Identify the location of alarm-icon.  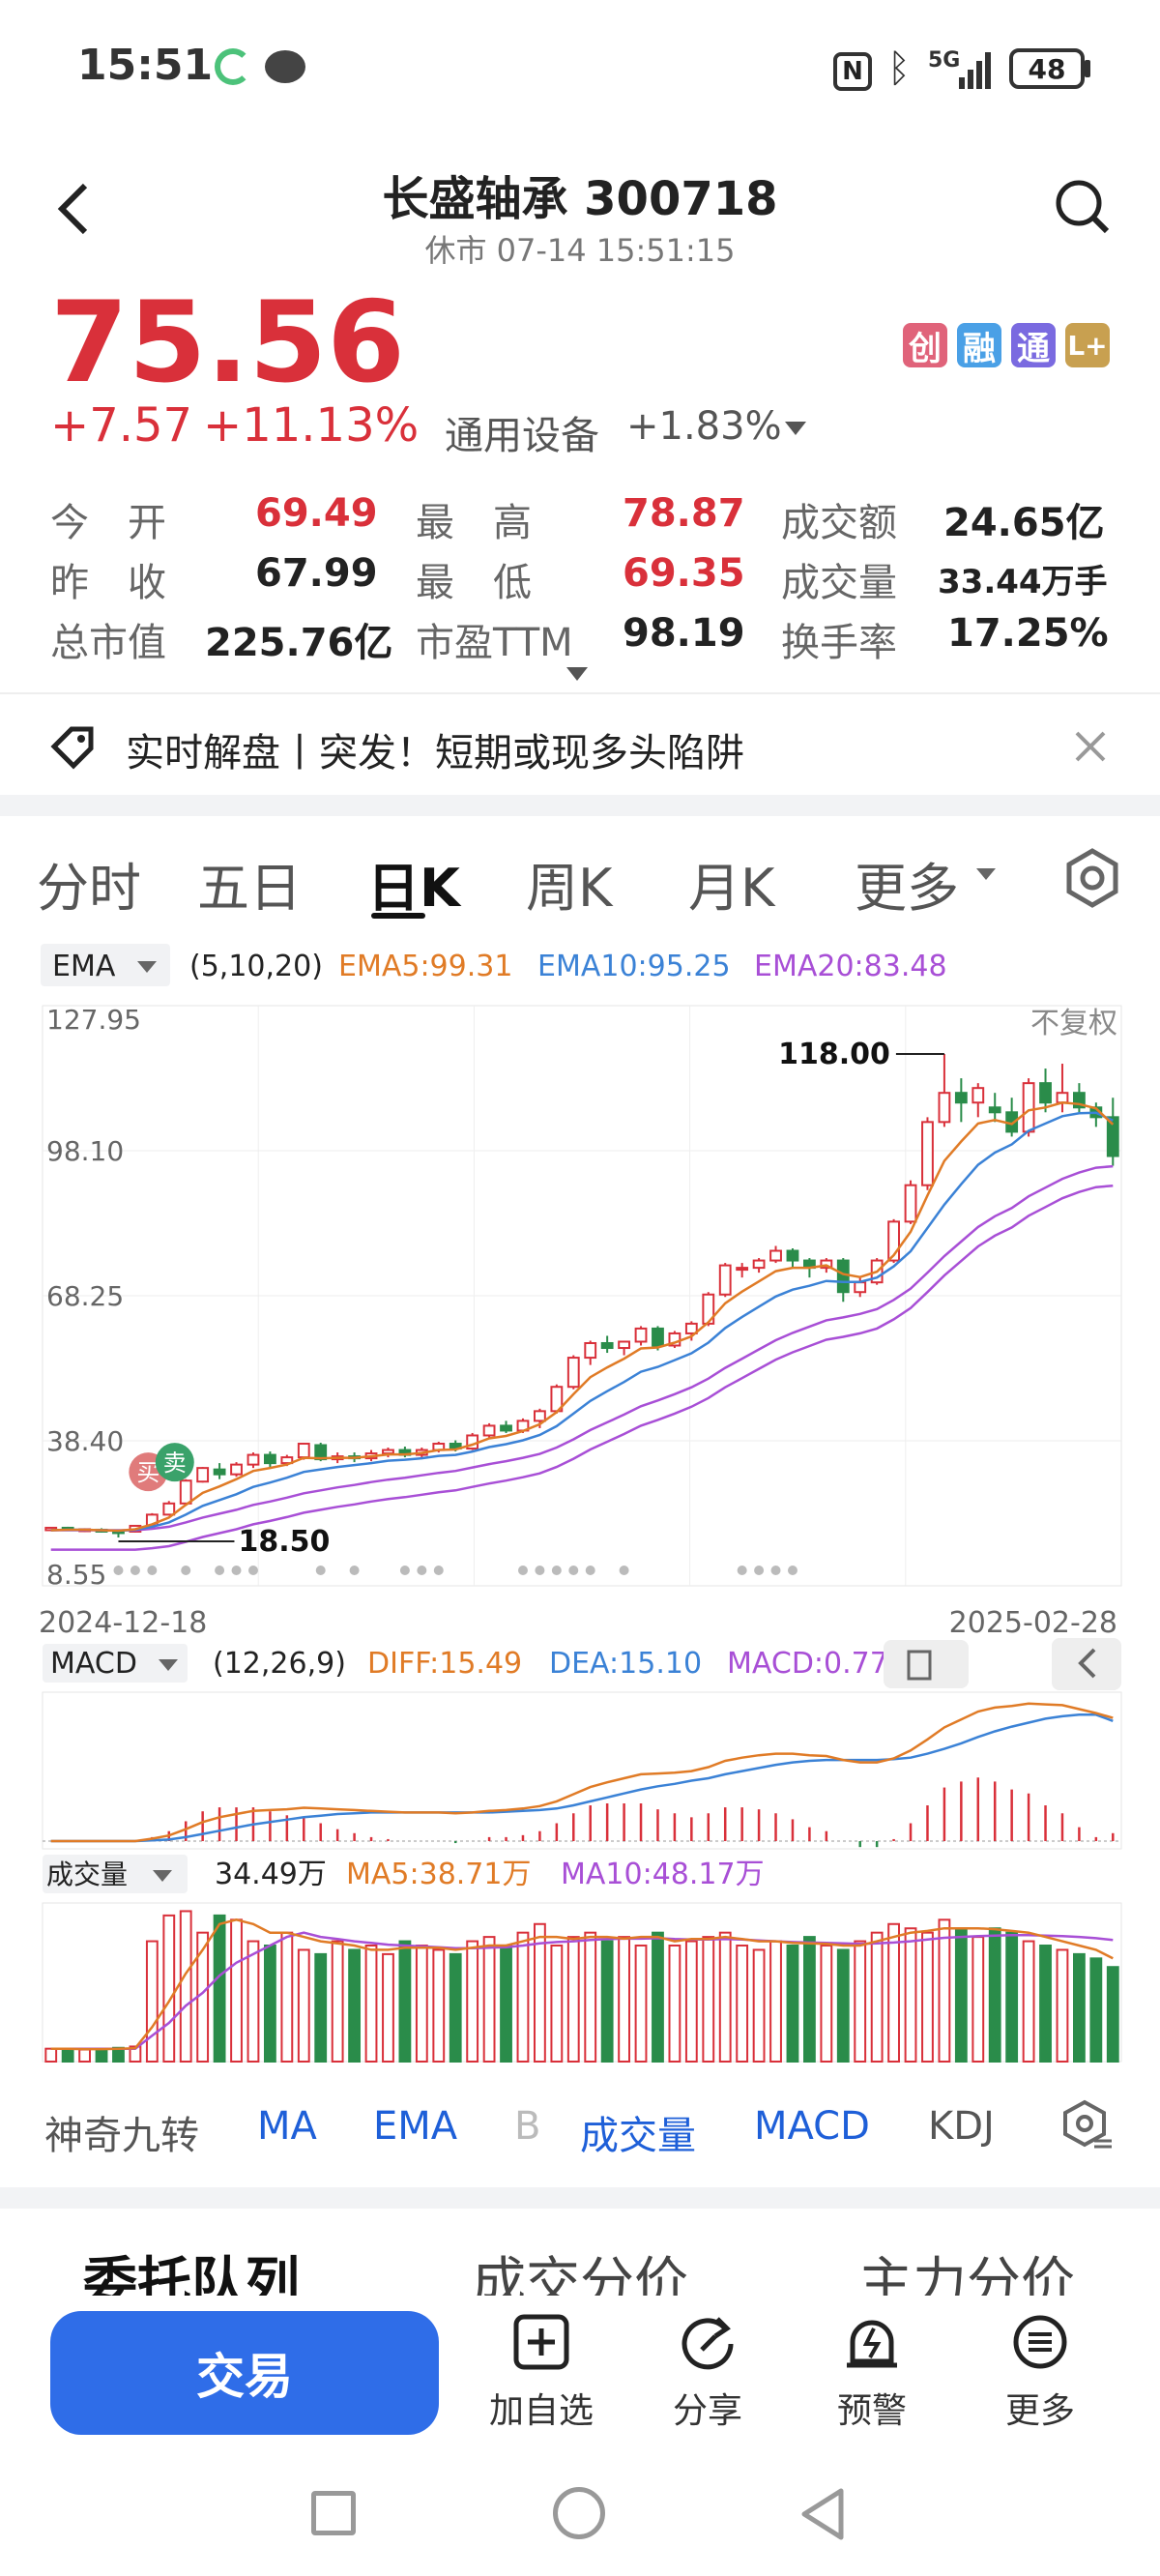
(872, 2344).